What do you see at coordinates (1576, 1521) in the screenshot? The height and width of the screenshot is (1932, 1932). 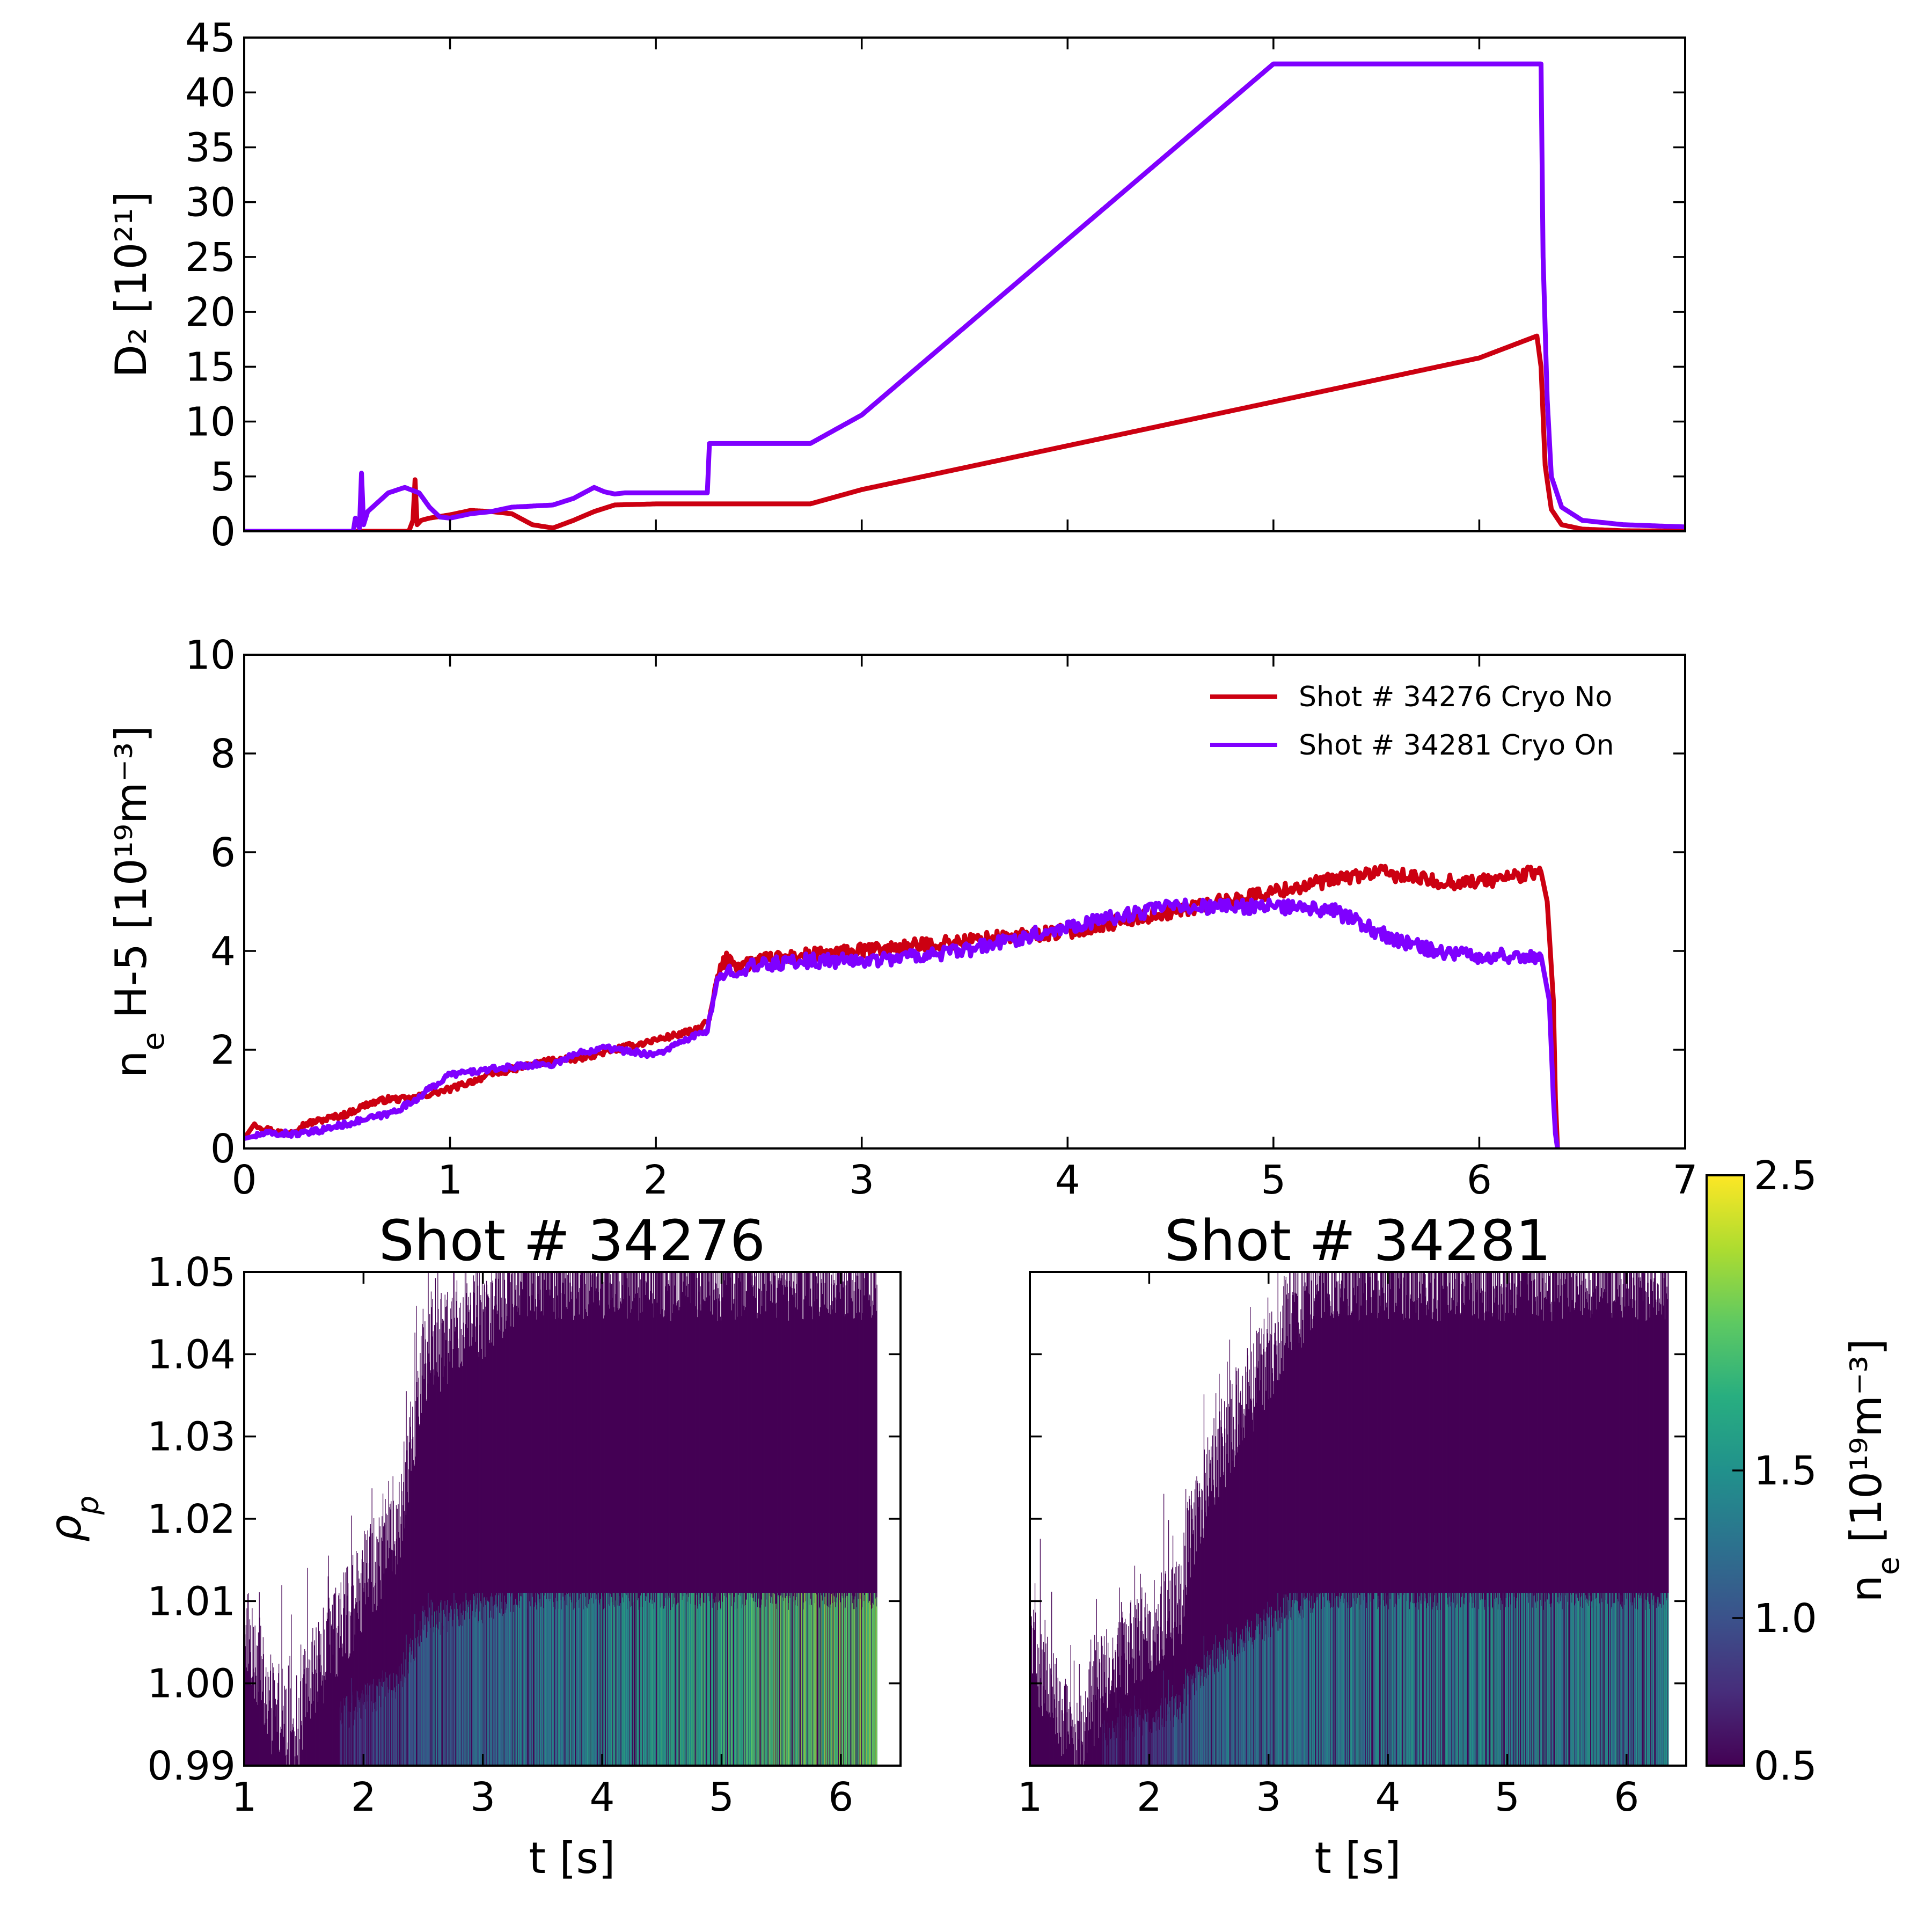 I see `heatmap-shot-34281-edge-cell-5.580` at bounding box center [1576, 1521].